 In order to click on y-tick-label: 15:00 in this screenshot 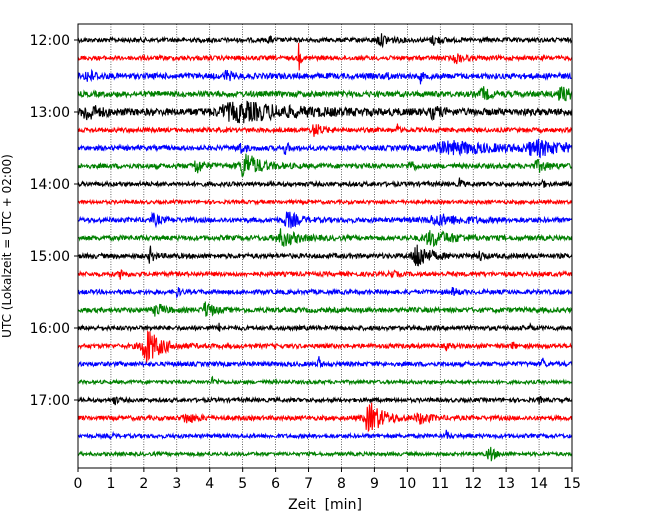, I will do `click(50, 257)`.